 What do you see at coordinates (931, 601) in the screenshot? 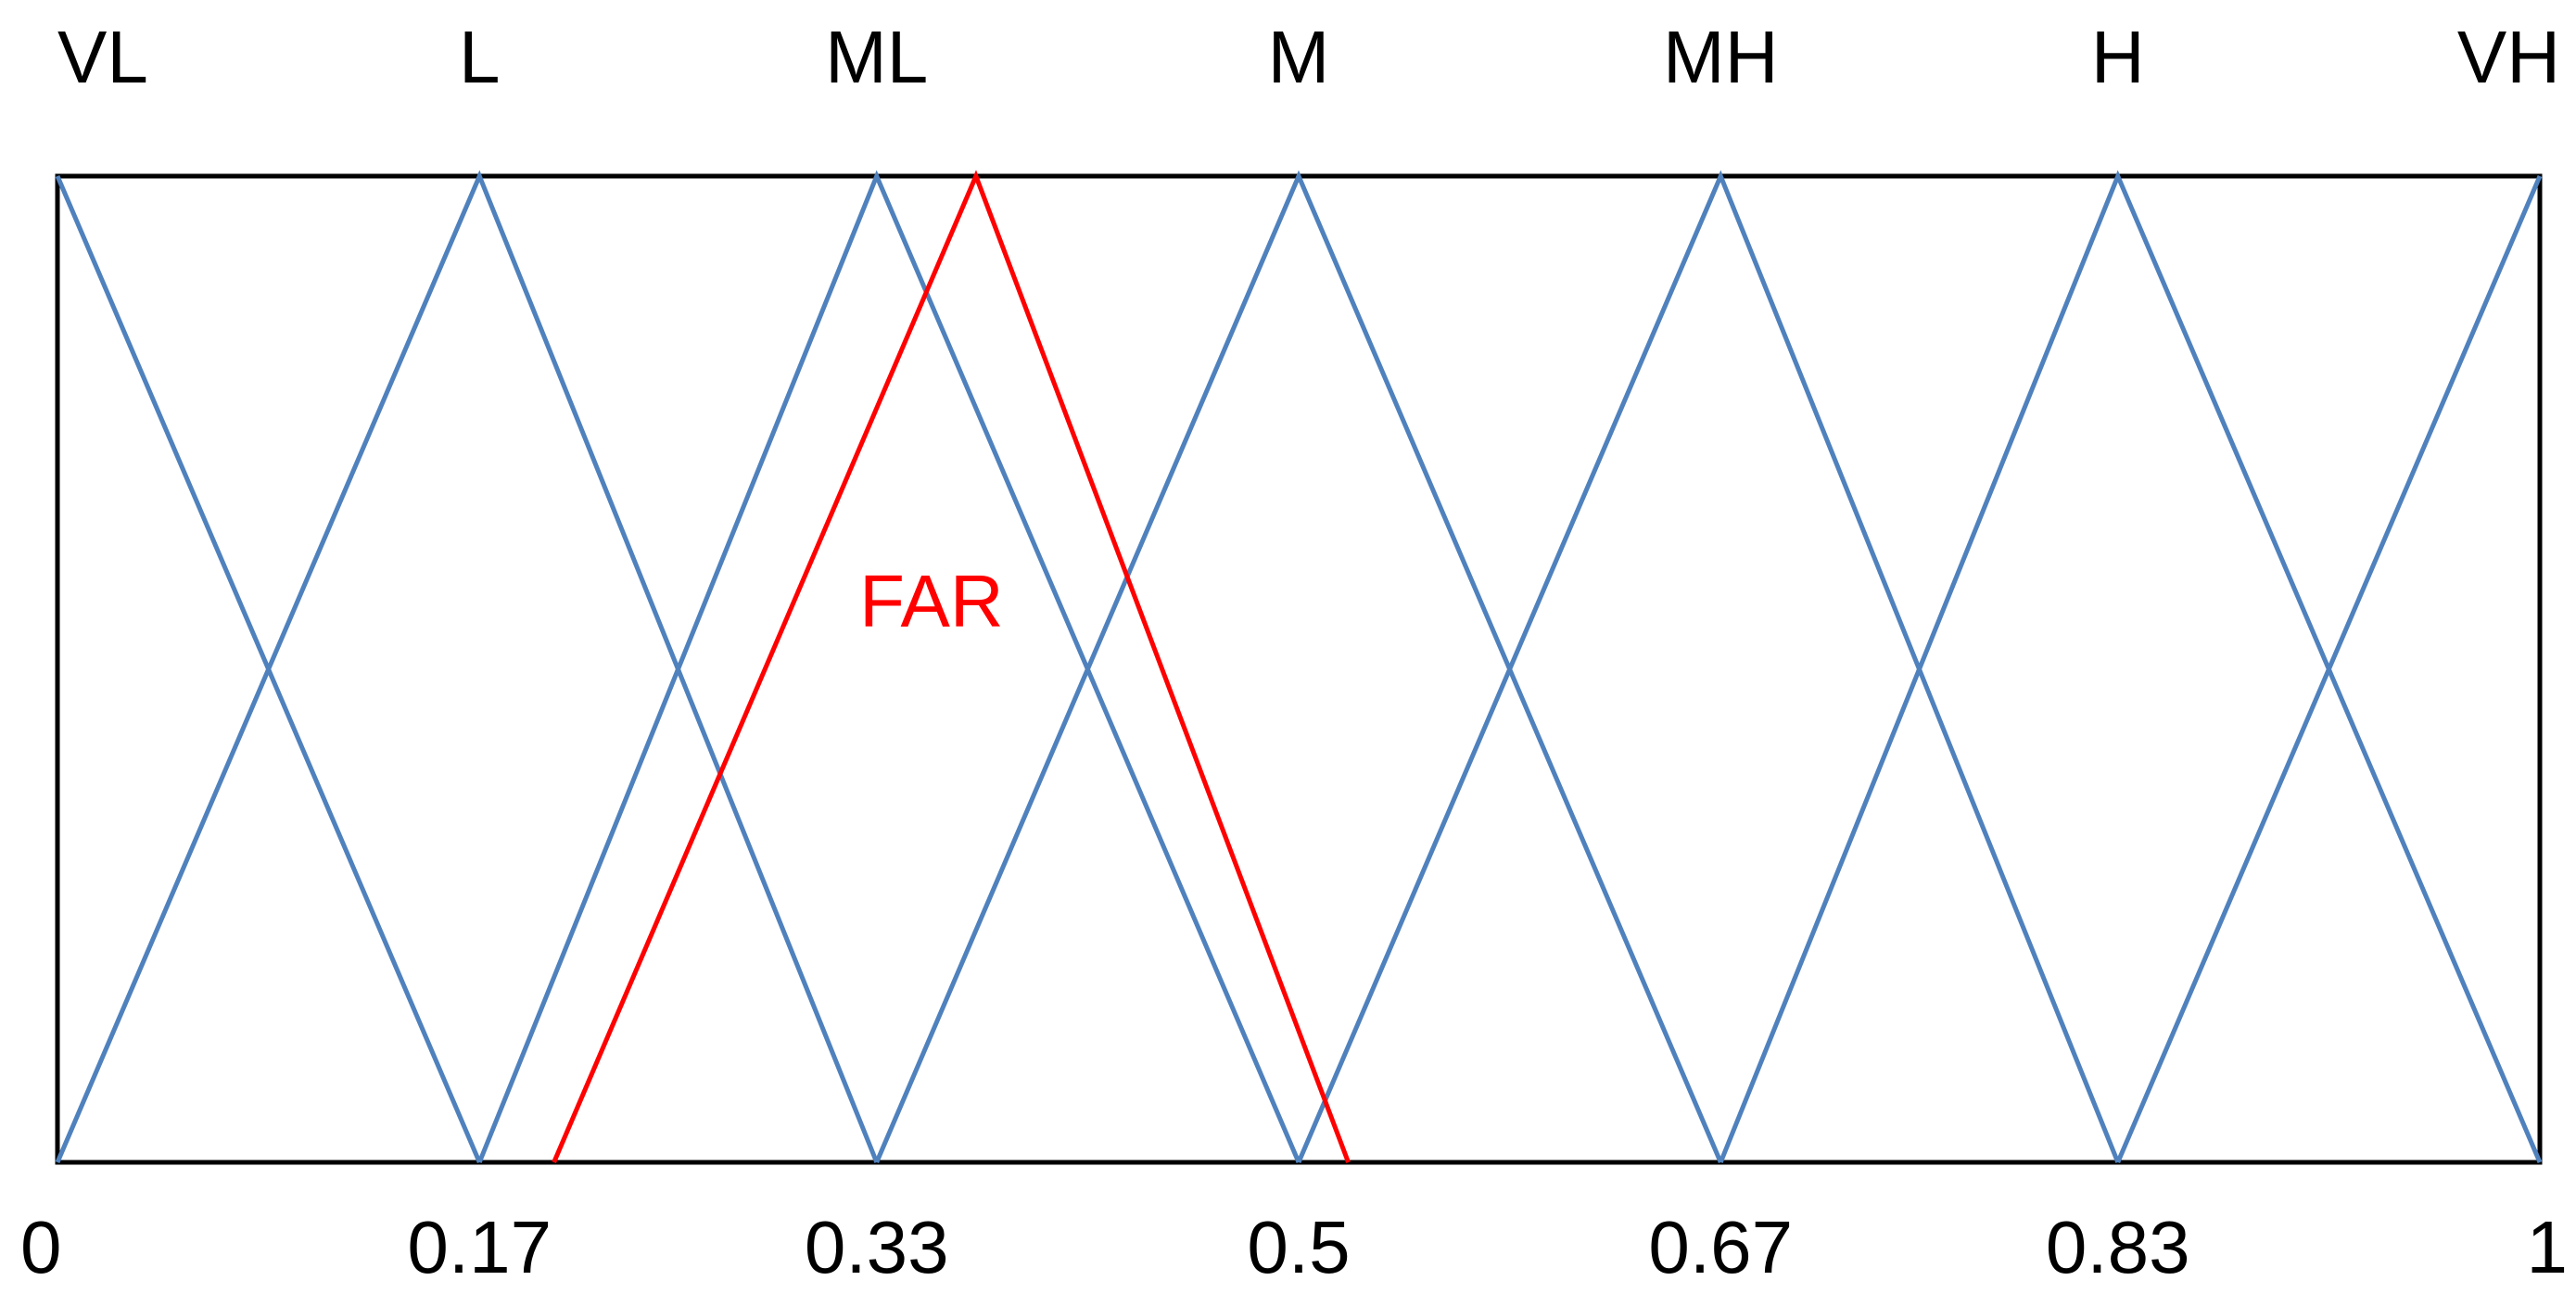
I see `series-label: FAR` at bounding box center [931, 601].